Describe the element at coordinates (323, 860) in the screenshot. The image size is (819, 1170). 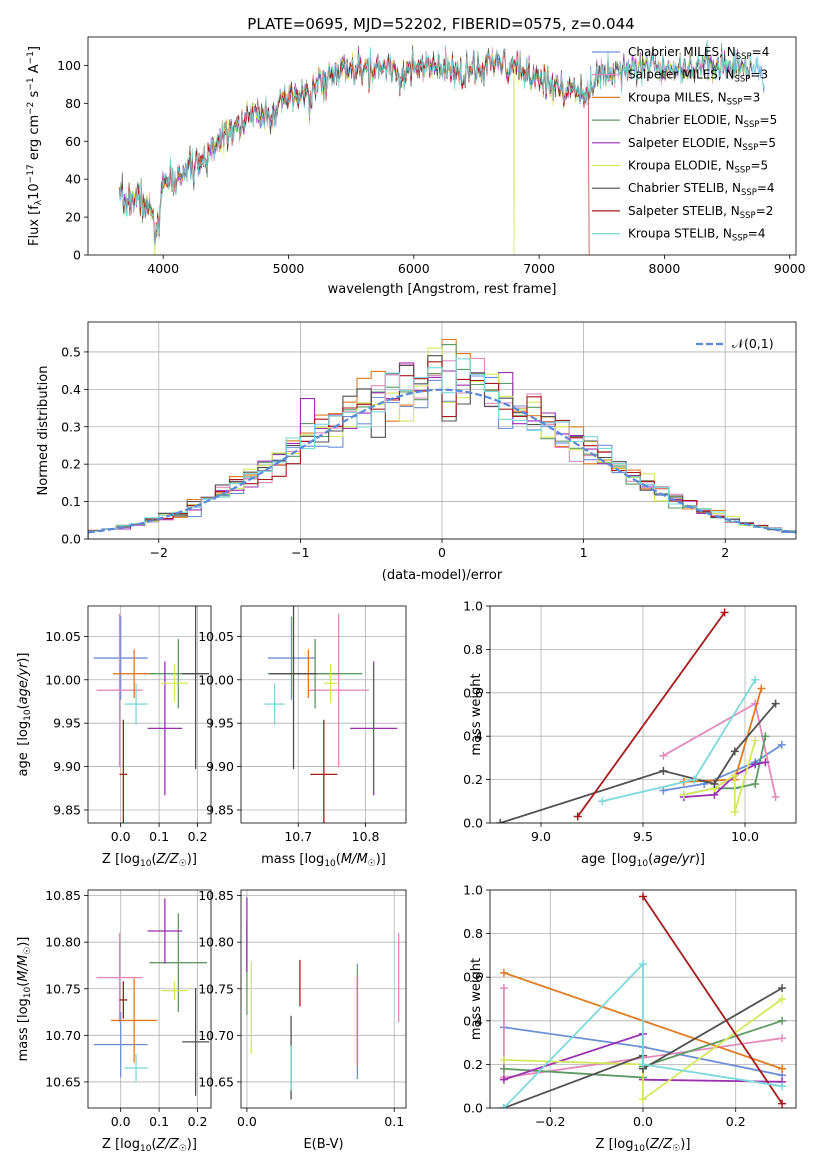
I see `x-axis-label: mass [log10(M/M☉)]` at that location.